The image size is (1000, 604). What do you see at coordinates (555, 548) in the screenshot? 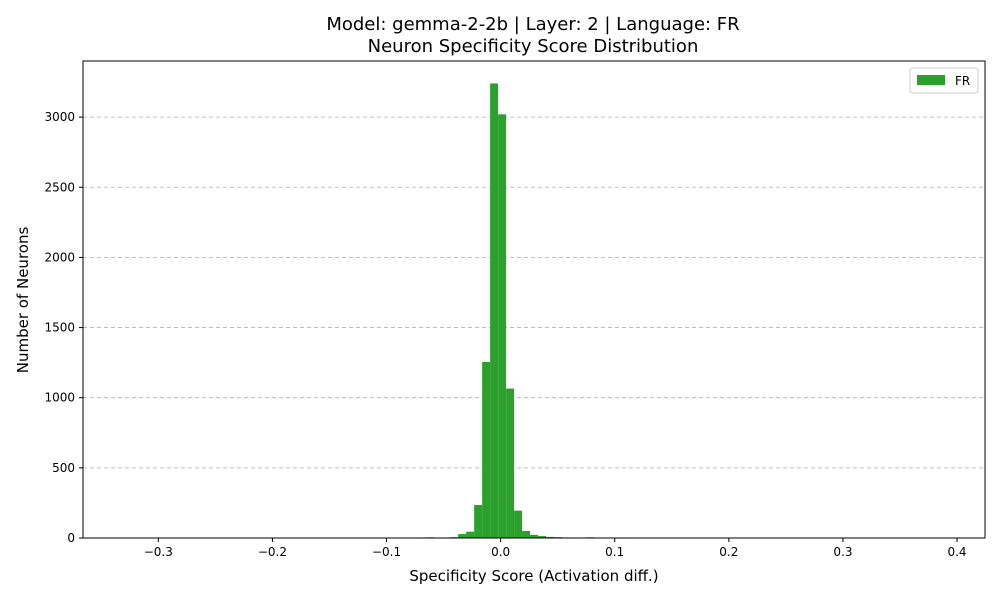
I see `x-axis-ticks: −0.3 −0.2 −0.1 0.0 0.1 0.2 0.3 0.4` at bounding box center [555, 548].